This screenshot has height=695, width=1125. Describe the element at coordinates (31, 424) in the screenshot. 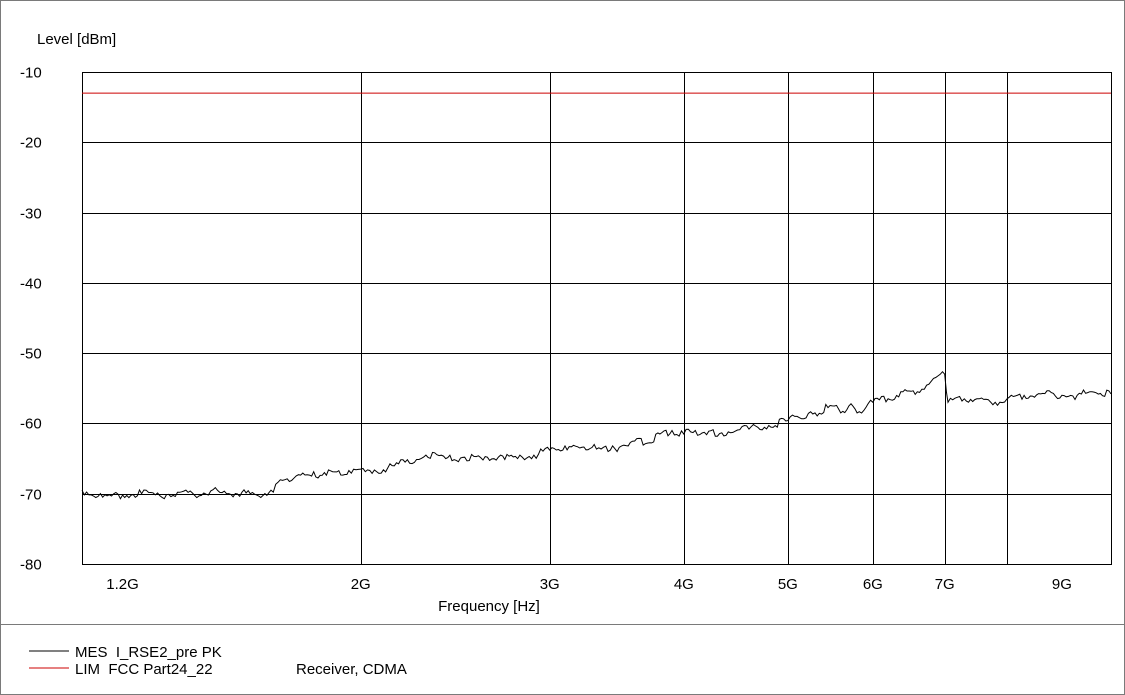

I see `y-tick-label: -60` at that location.